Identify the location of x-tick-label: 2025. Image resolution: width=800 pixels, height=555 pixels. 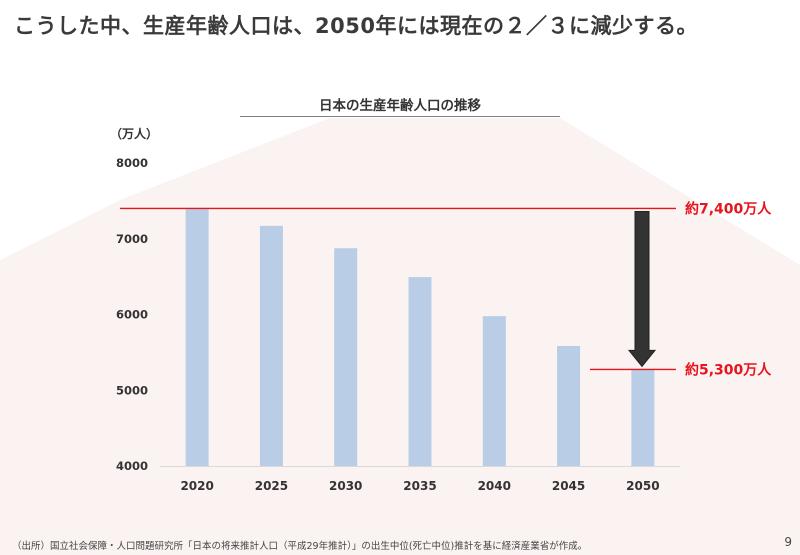
(271, 486).